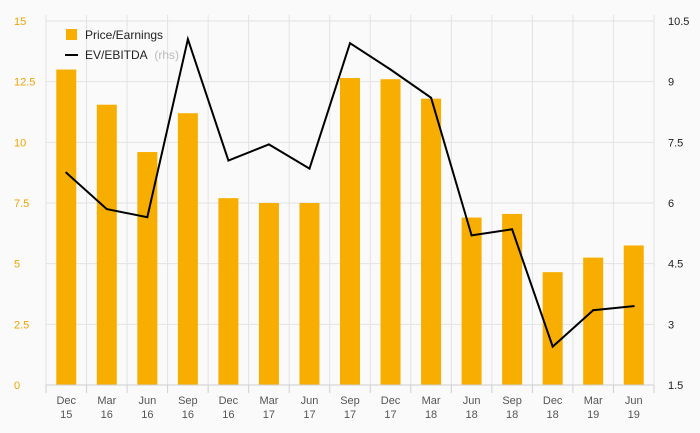  I want to click on y-left-tick-label: 0, so click(17, 386).